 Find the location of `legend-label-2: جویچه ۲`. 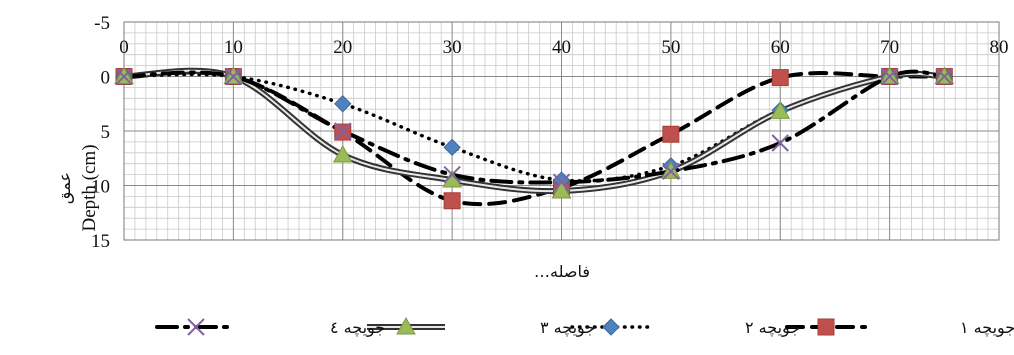

legend-label-2: جویچه ۲ is located at coordinates (772, 328).